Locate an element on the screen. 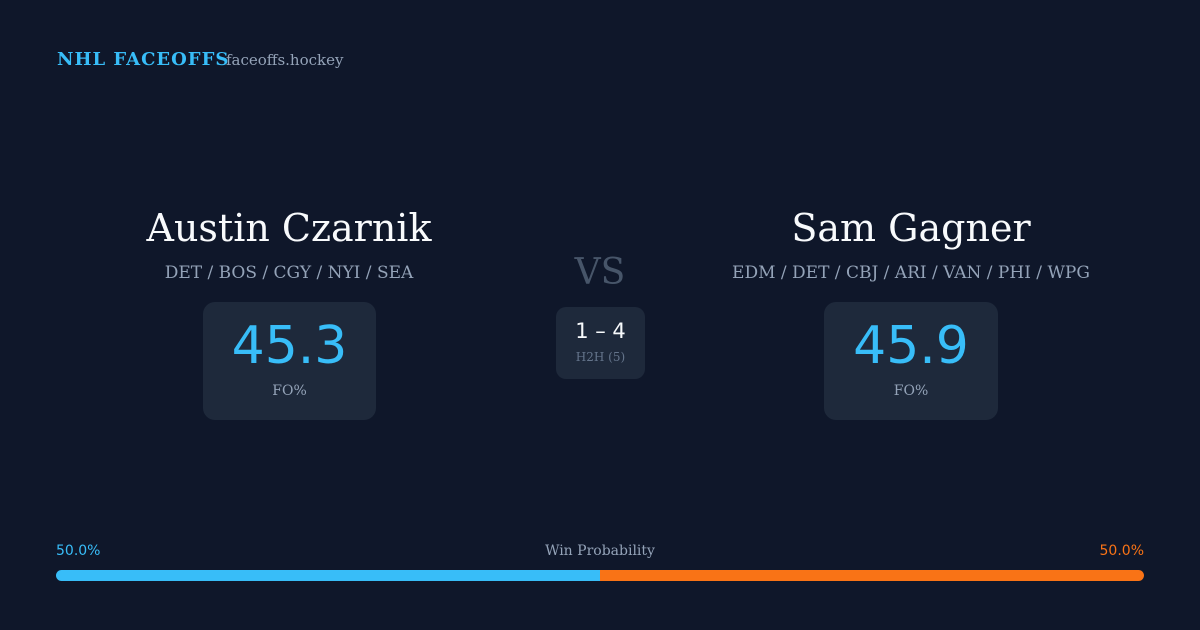 Image resolution: width=1200 pixels, height=630 pixels. player-teams: EDM / DET / CBJ / ARI / VAN / PHI / WPG is located at coordinates (911, 273).